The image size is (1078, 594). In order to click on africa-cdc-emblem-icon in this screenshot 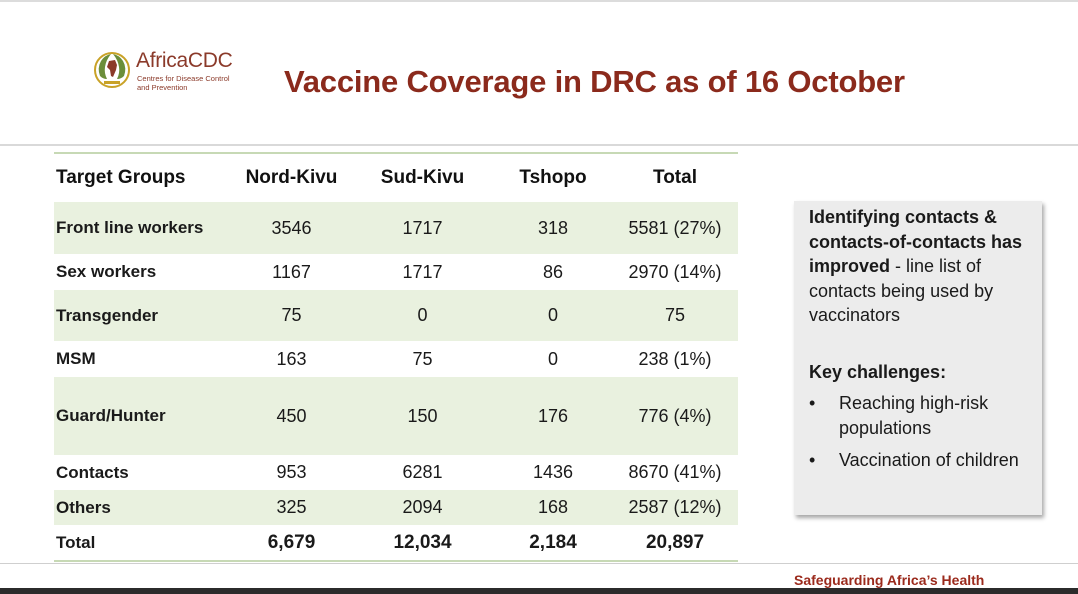, I will do `click(112, 70)`.